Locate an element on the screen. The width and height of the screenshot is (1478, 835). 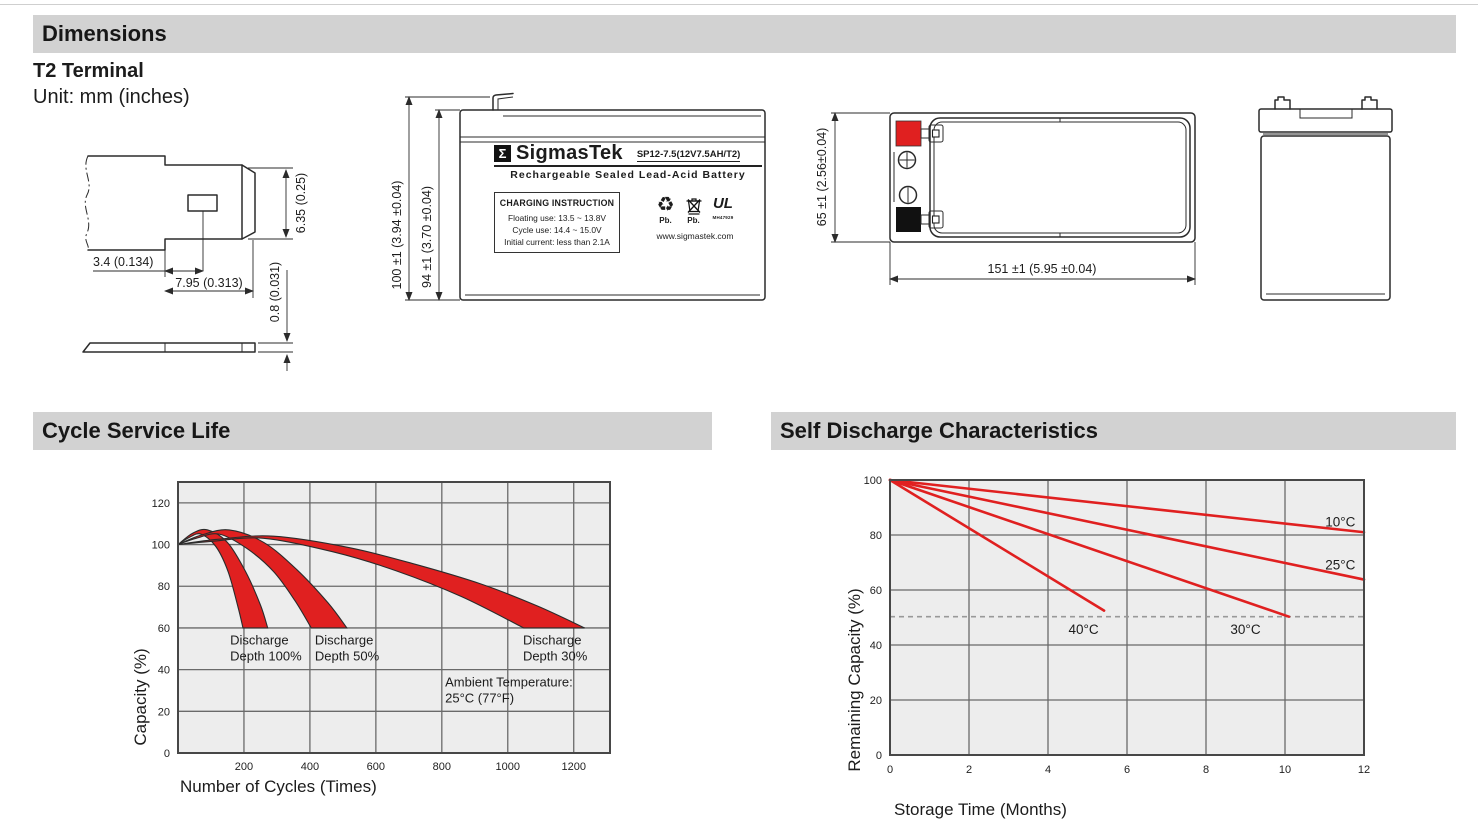
unit-note: Unit: mm (inches) is located at coordinates (111, 97).